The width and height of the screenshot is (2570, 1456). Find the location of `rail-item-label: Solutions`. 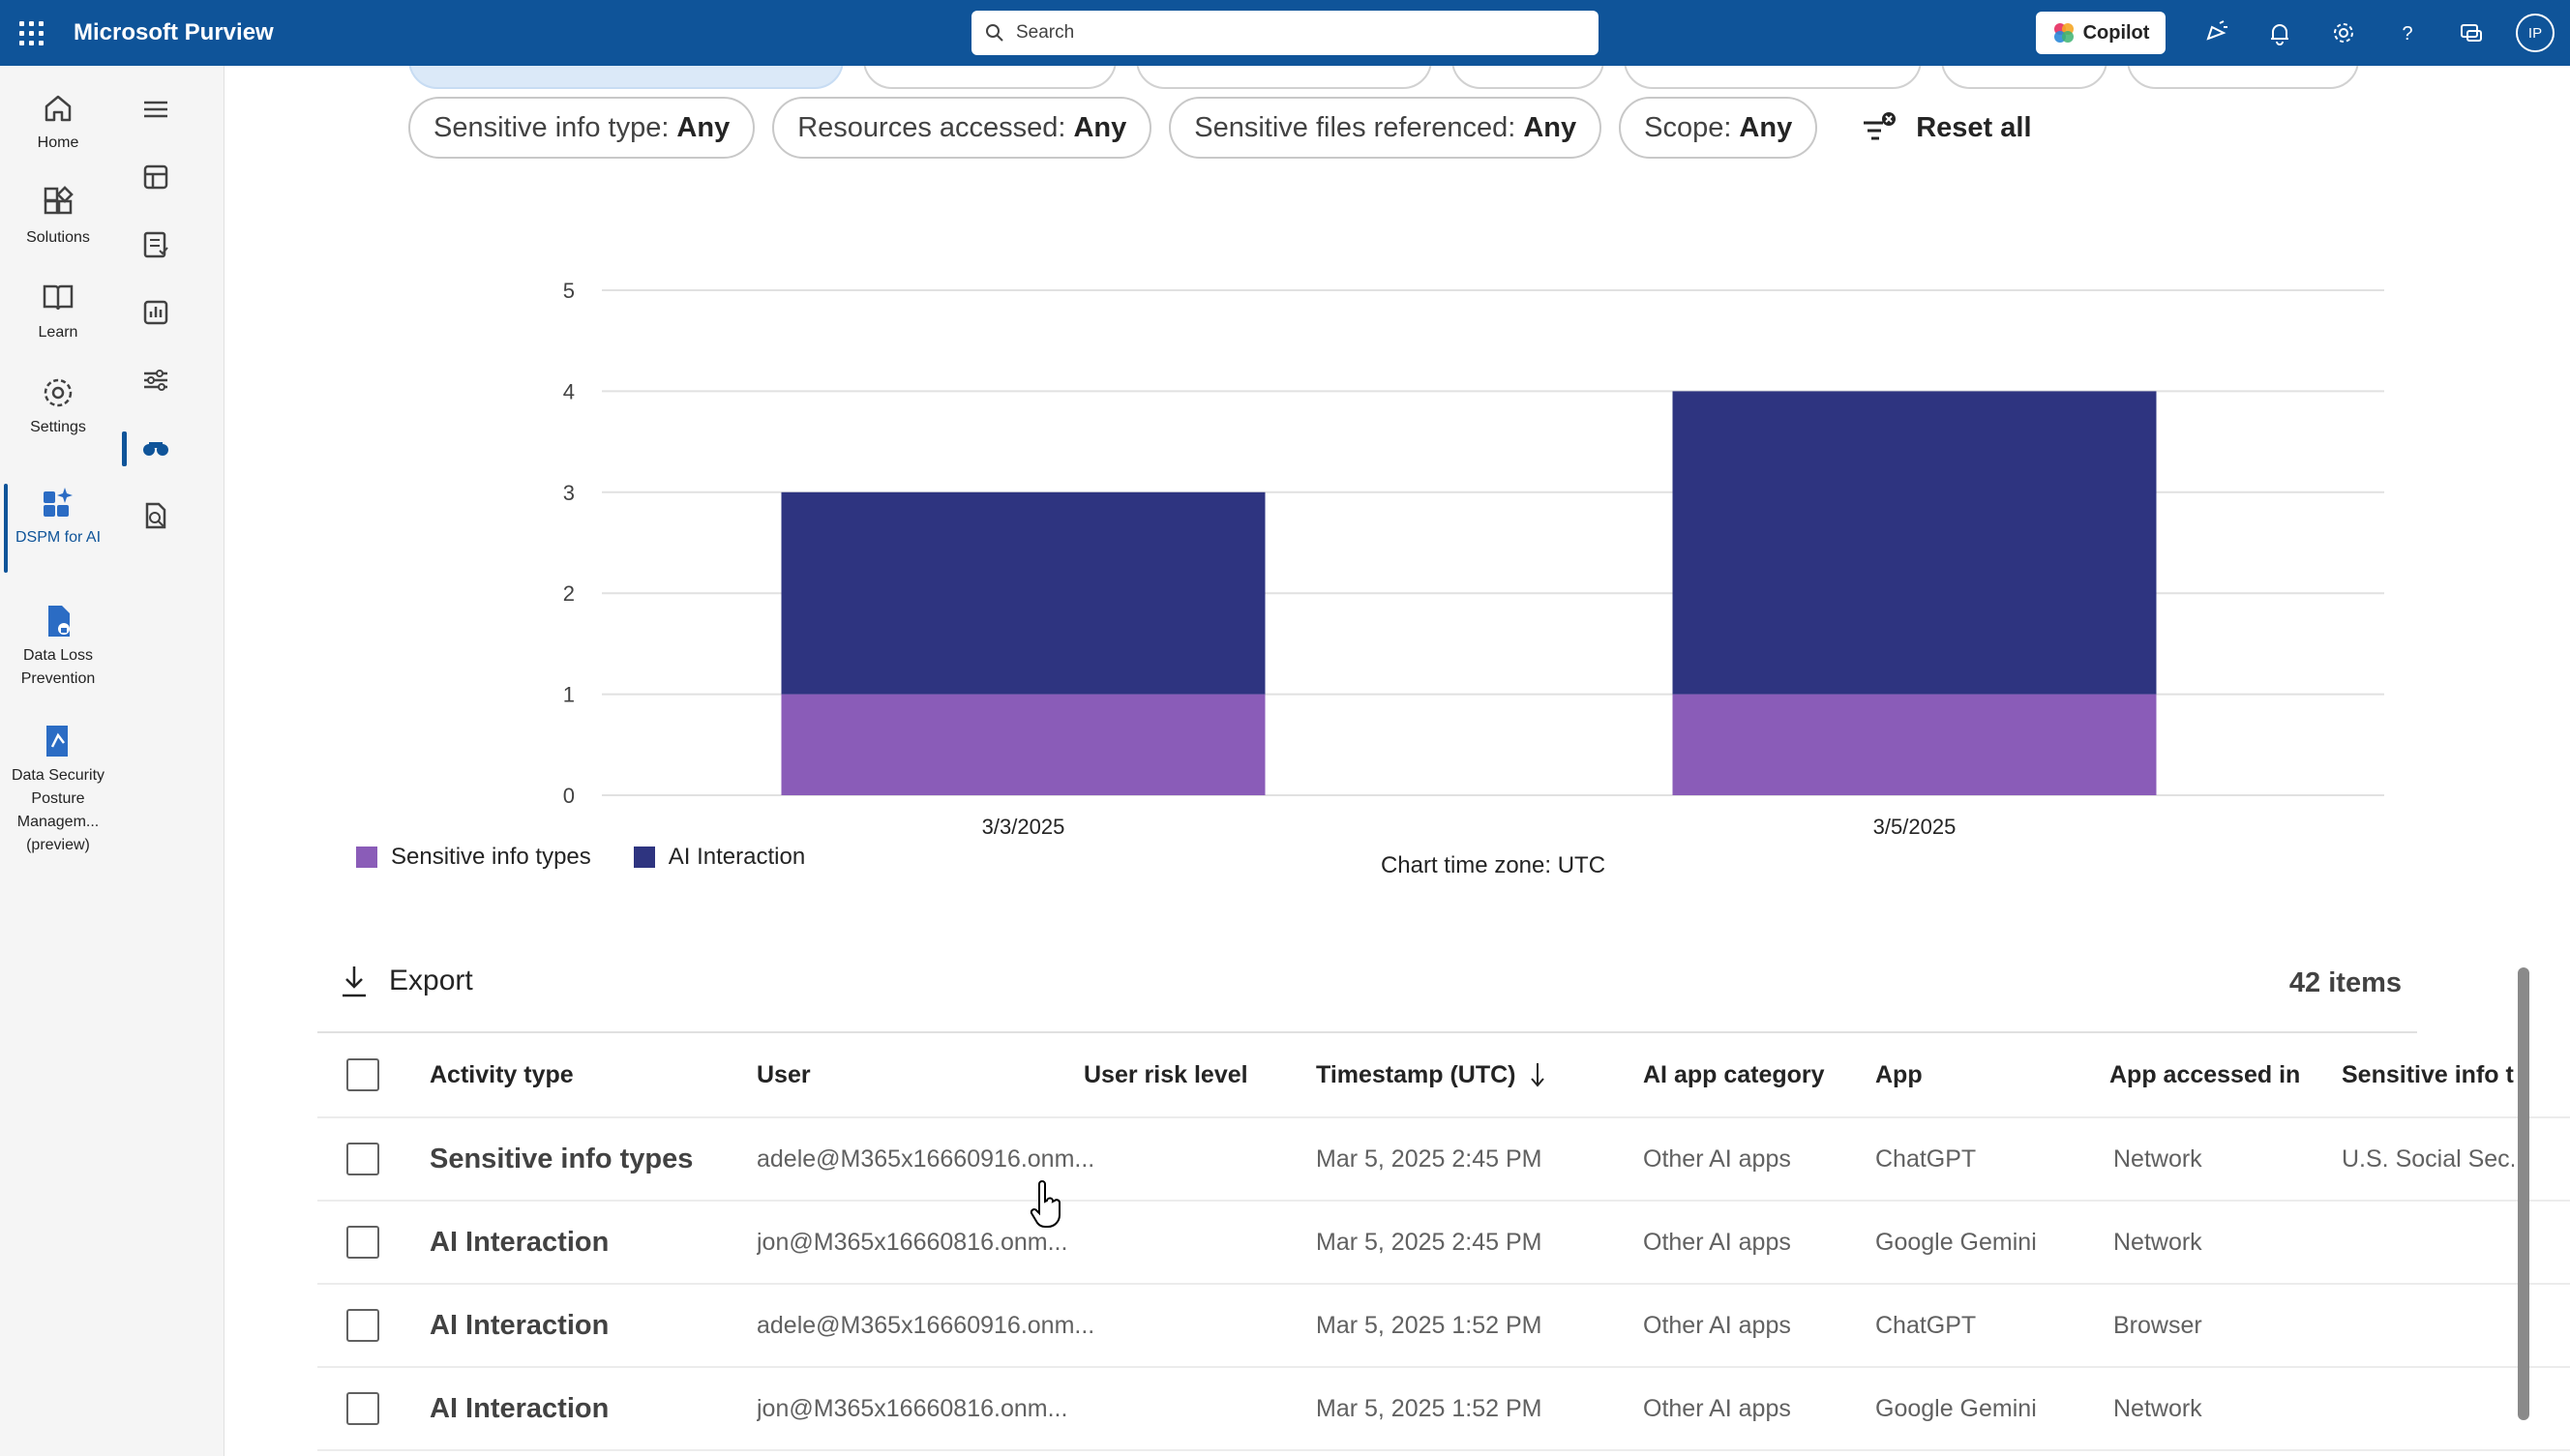

rail-item-label: Solutions is located at coordinates (58, 238).